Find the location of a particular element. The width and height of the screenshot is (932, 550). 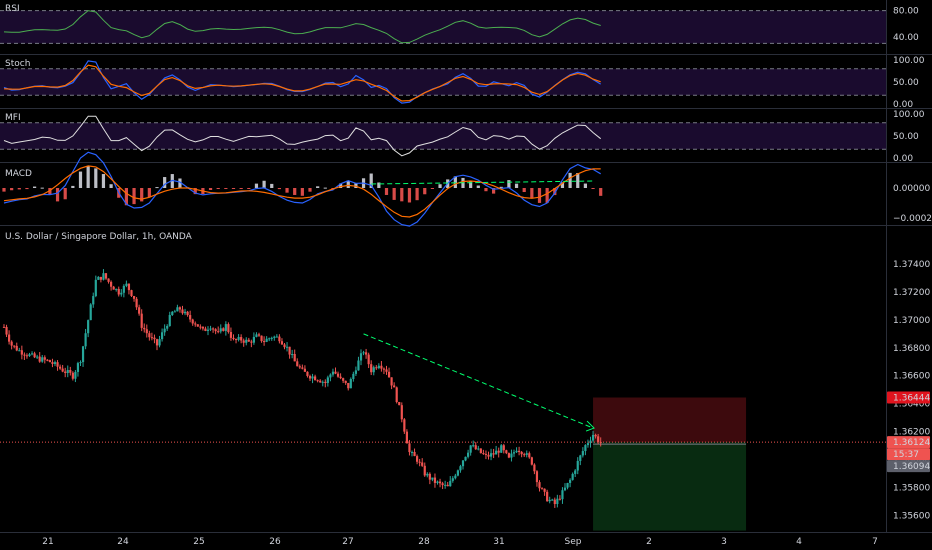

macd-signal-line is located at coordinates (302, 191).